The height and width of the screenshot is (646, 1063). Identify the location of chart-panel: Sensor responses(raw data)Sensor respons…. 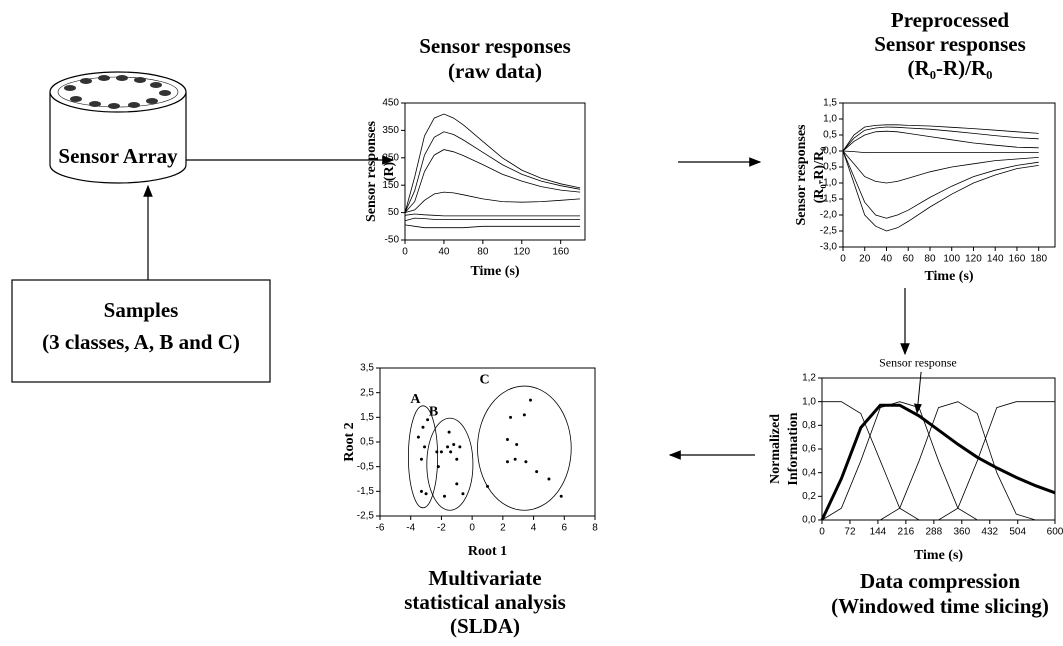
(475, 156).